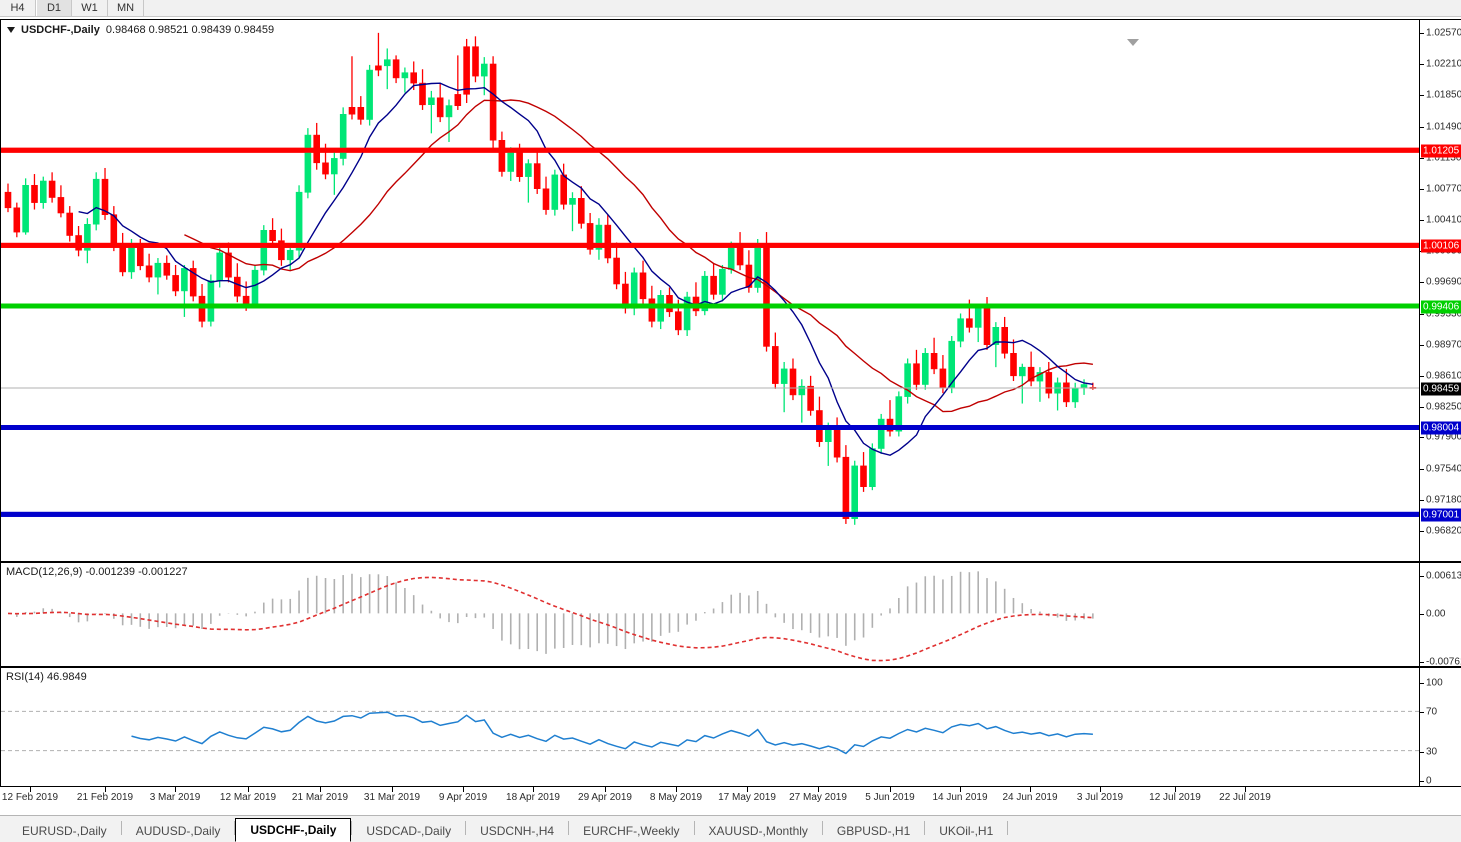 Image resolution: width=1461 pixels, height=842 pixels. I want to click on price-axis-flag-support: 0.99406, so click(1441, 307).